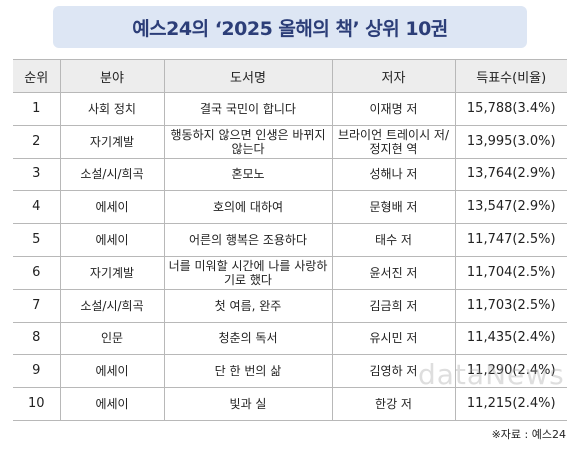  What do you see at coordinates (248, 240) in the screenshot?
I see `cell-book: 어른의 행복은 조용하다` at bounding box center [248, 240].